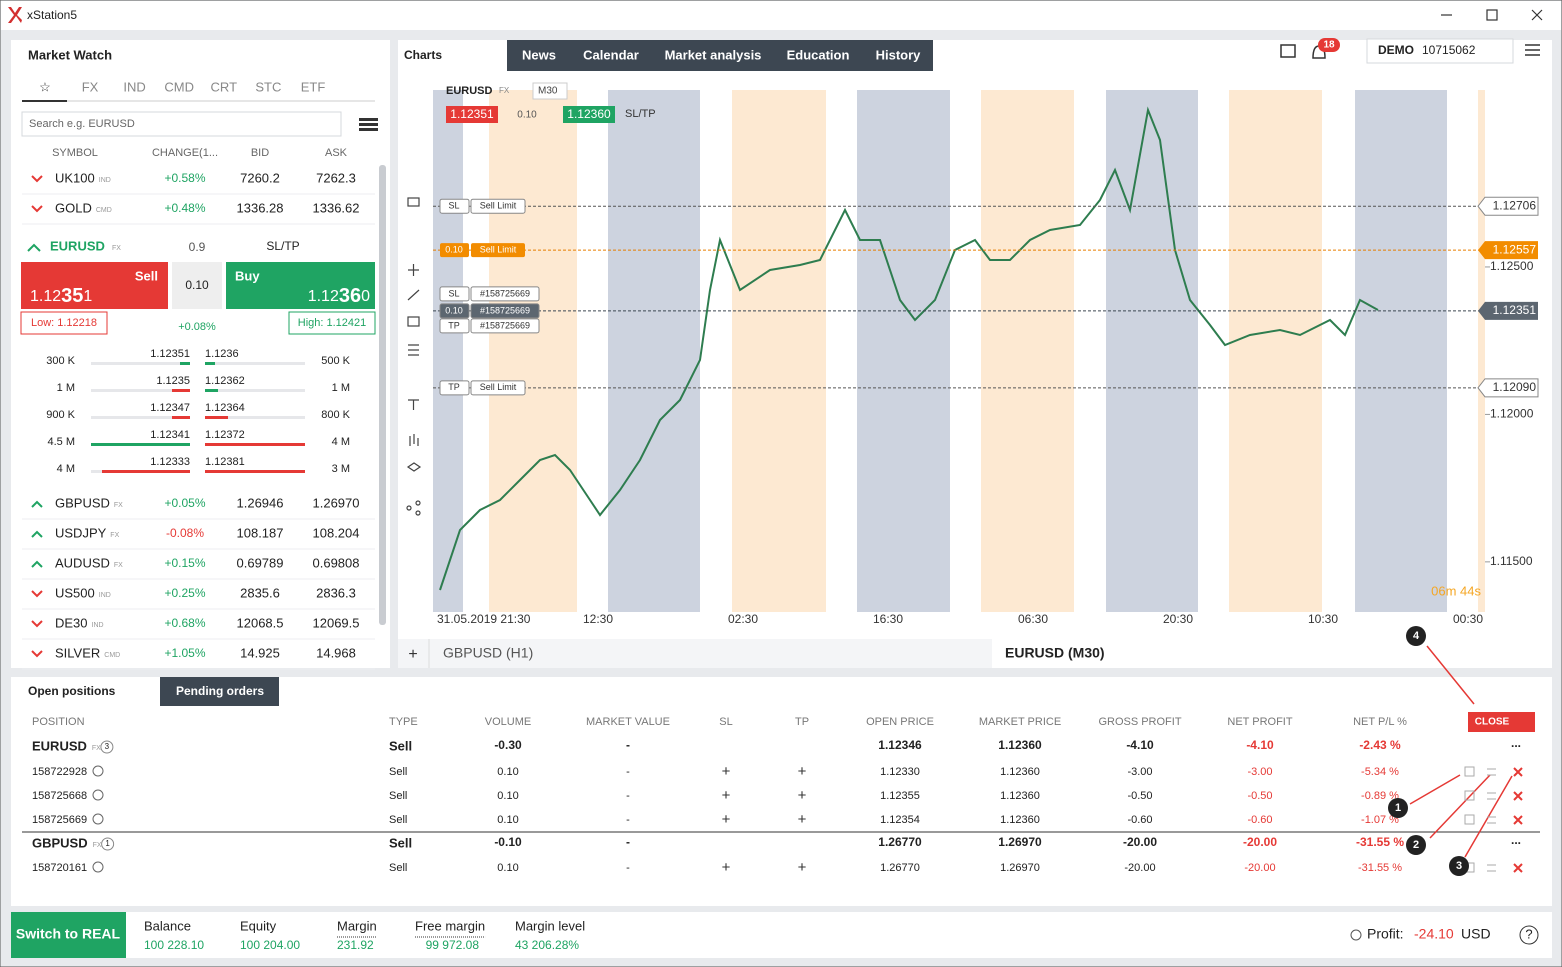  What do you see at coordinates (539, 54) in the screenshot?
I see `nav-tab: News` at bounding box center [539, 54].